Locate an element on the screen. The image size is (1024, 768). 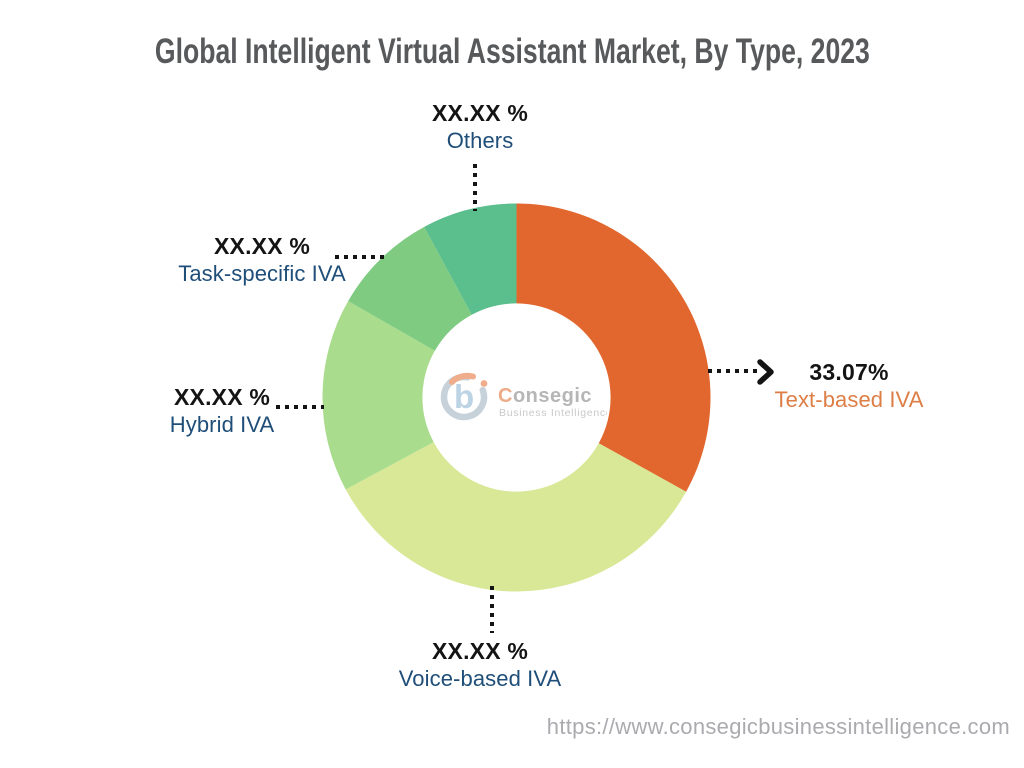
callout-task-specific: XX.XX % Task-specific IVA is located at coordinates (262, 261).